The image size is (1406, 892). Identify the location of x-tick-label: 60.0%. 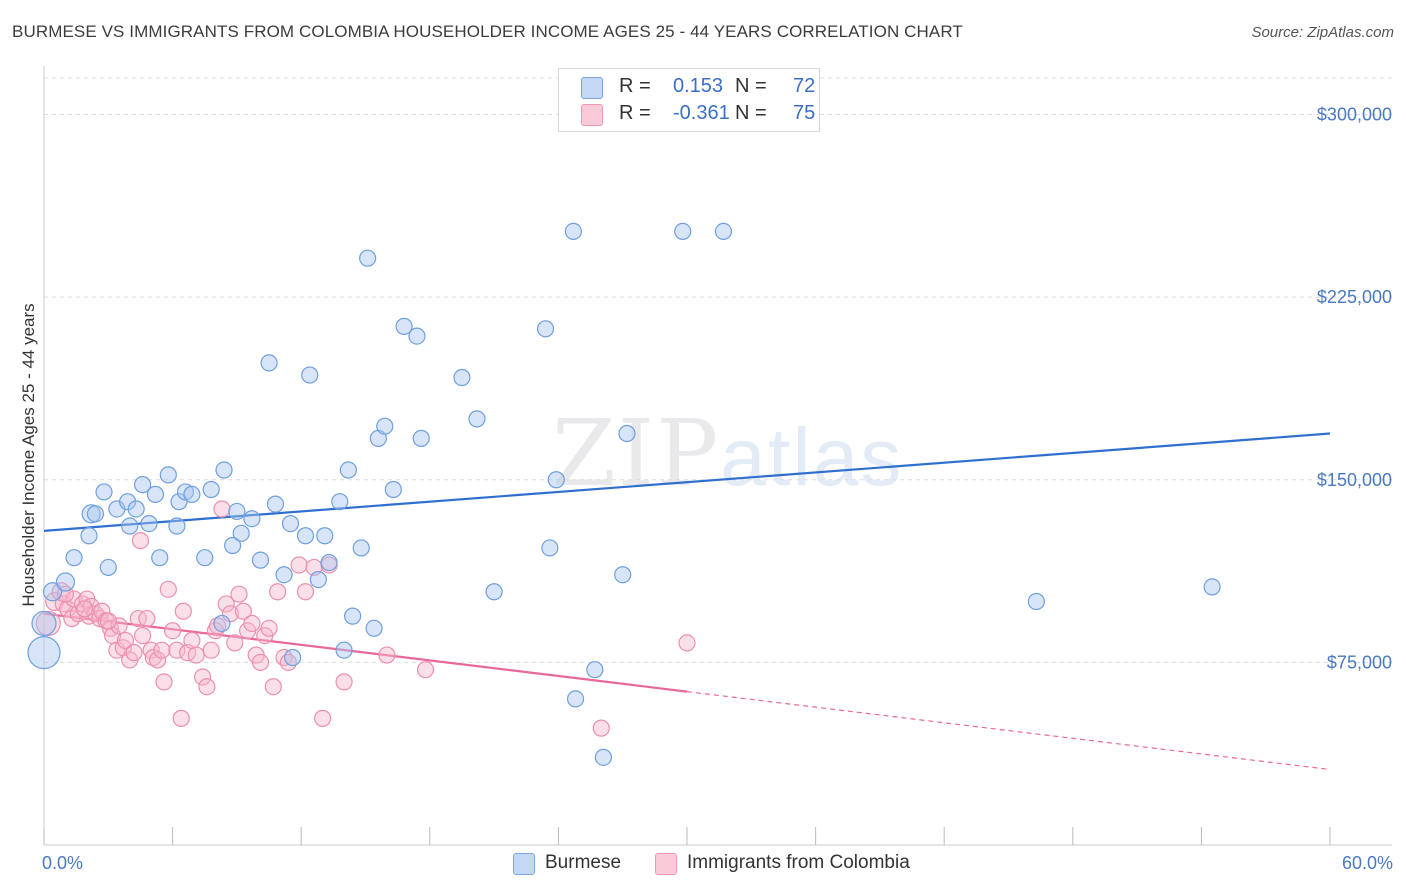
(1367, 863).